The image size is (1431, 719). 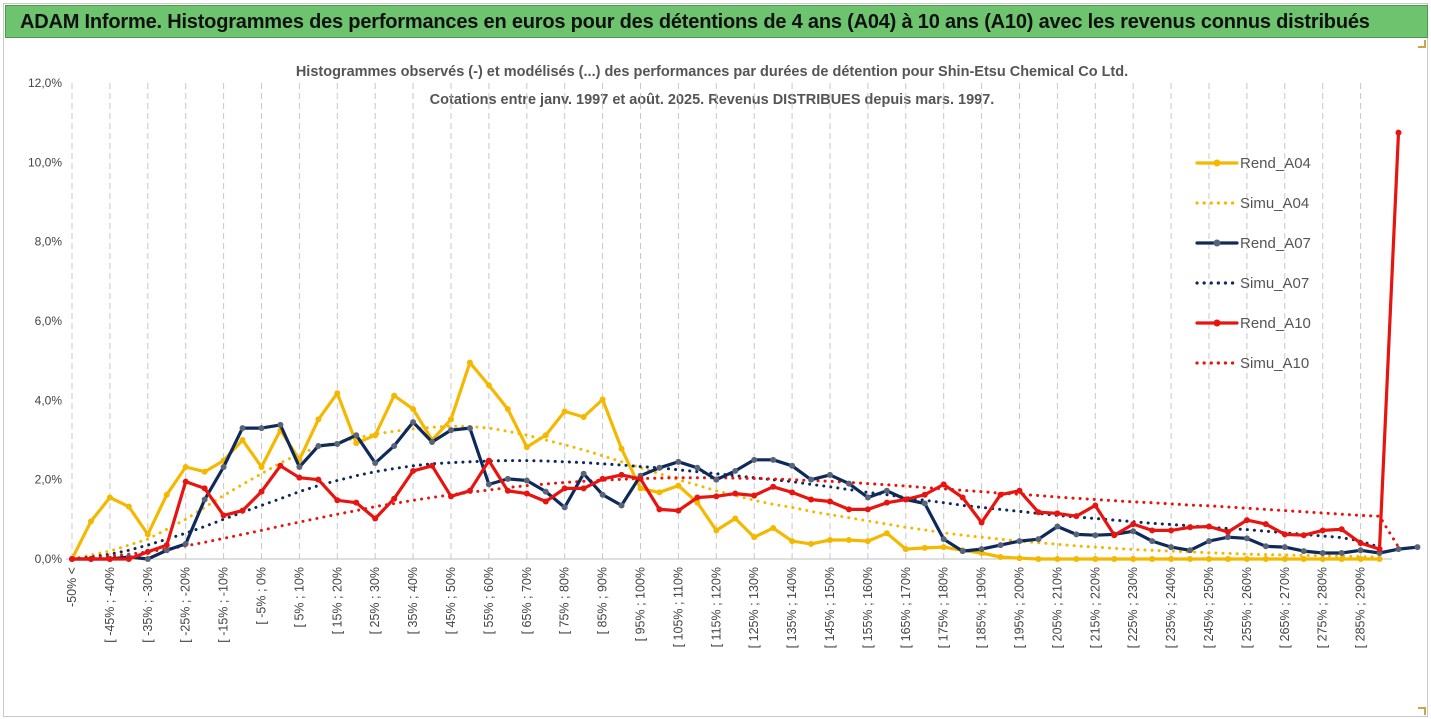 I want to click on y-tick-label: 8,0%, so click(x=49, y=242).